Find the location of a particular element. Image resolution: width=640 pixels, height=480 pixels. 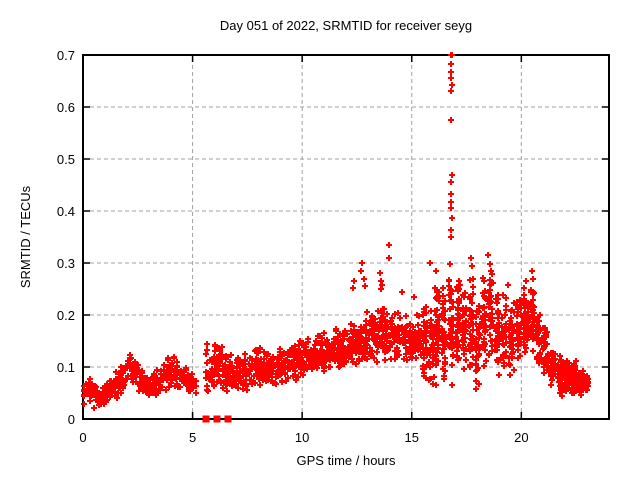

y-tick-label: 0.3 is located at coordinates (66, 263).